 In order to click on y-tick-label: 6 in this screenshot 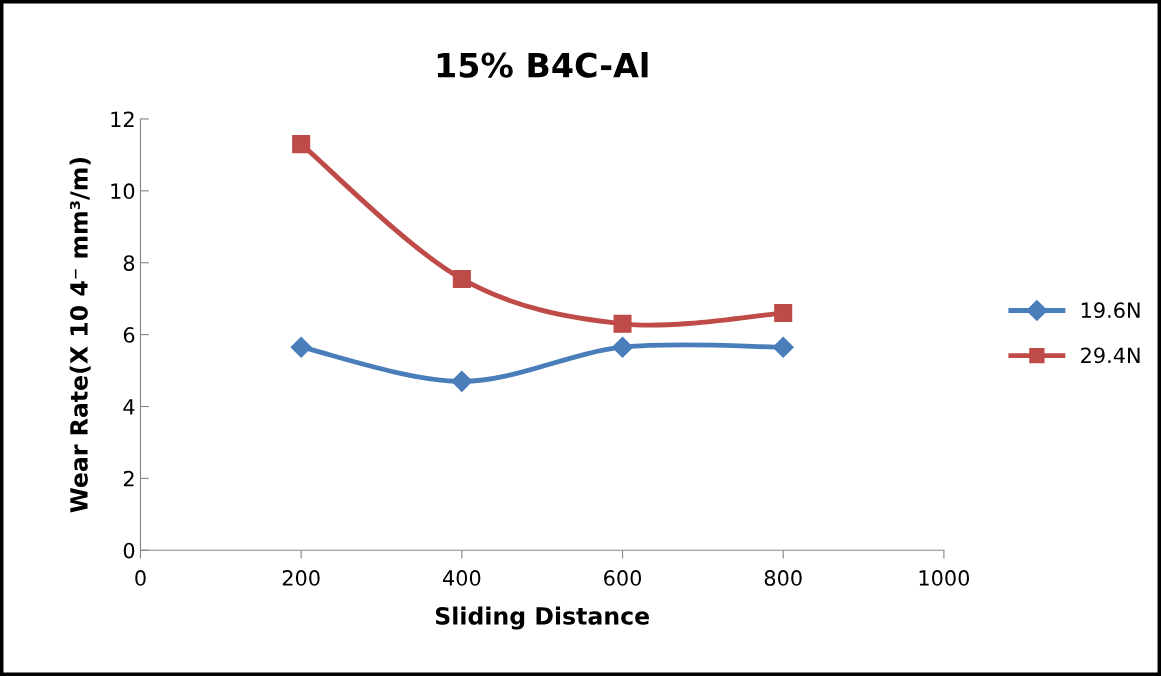, I will do `click(129, 335)`.